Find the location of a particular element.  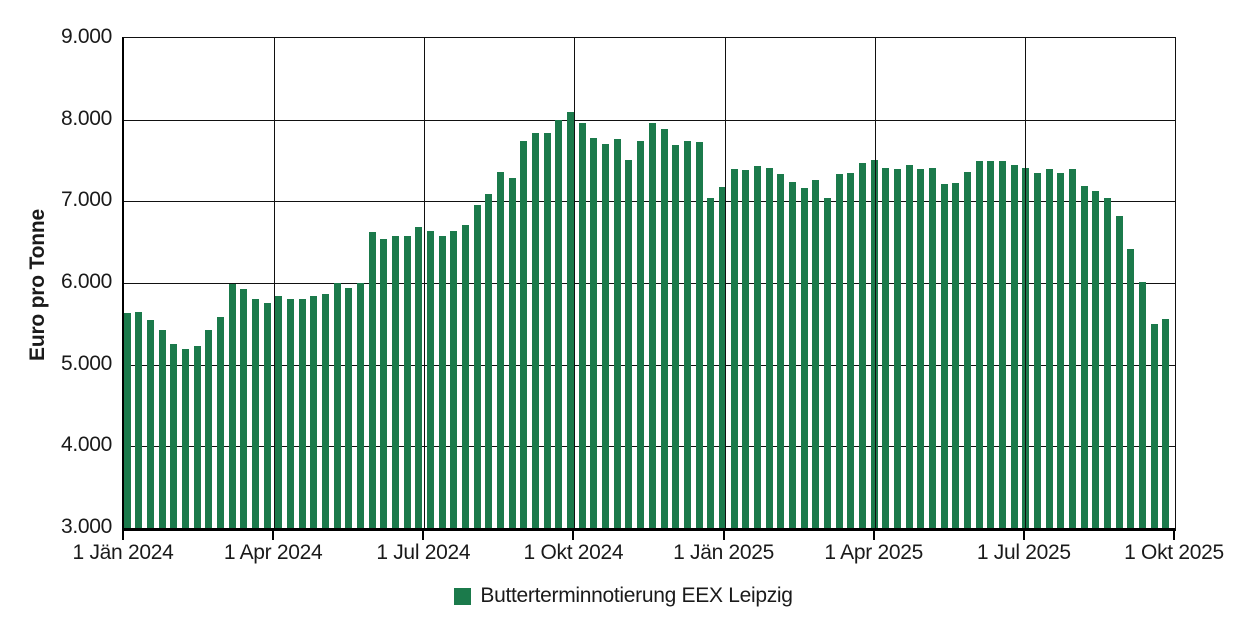

y-gridline is located at coordinates (649, 120).